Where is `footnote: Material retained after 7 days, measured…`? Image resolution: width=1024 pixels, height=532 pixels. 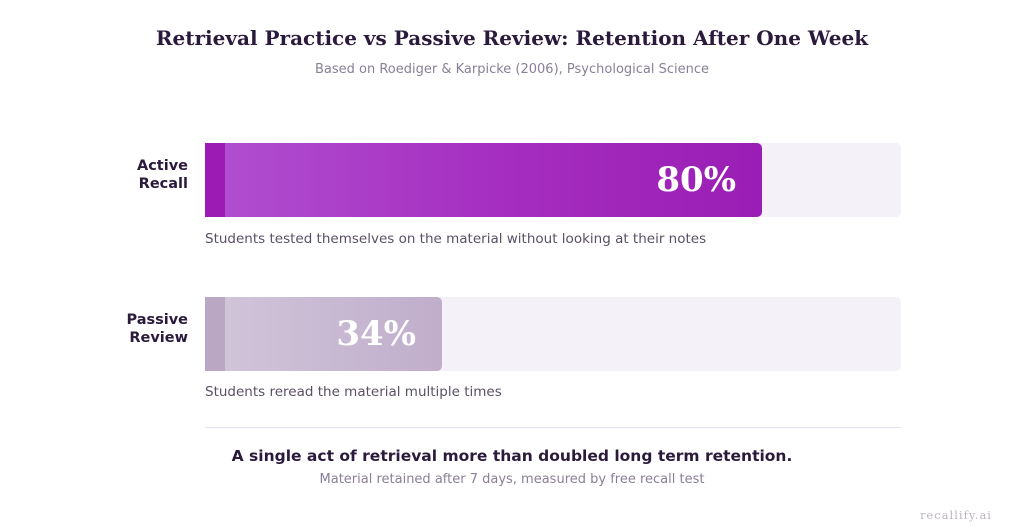
footnote: Material retained after 7 days, measured… is located at coordinates (512, 479).